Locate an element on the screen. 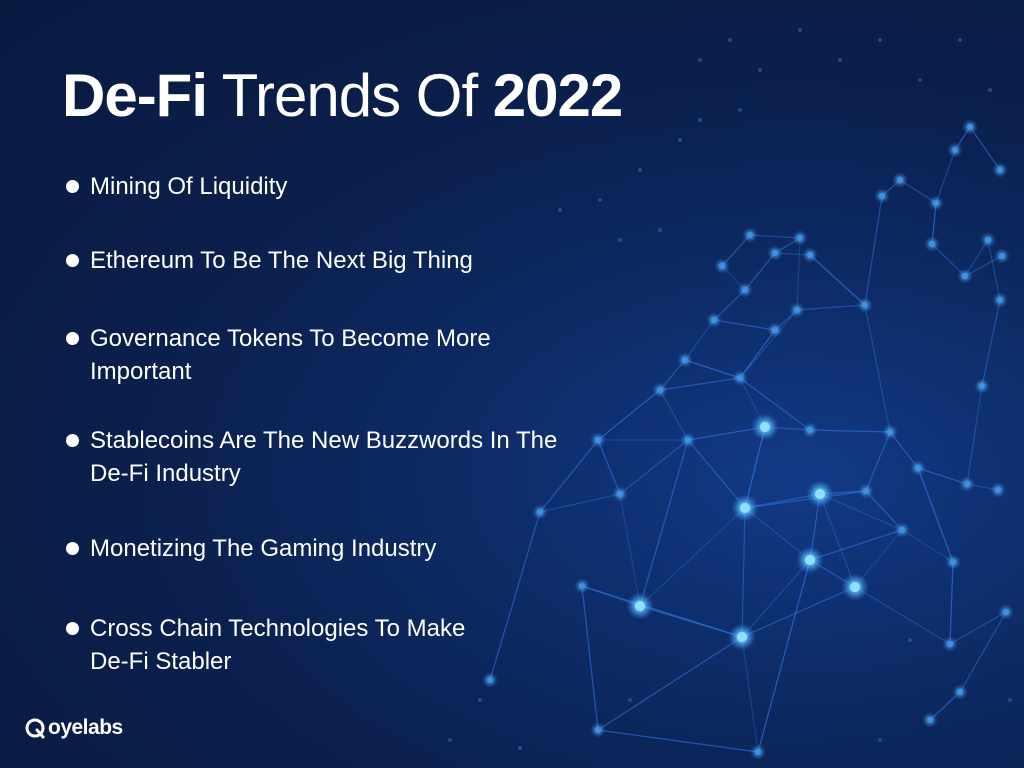 The width and height of the screenshot is (1024, 768). slide-title: De-Fi Trends Of 2022 is located at coordinates (342, 96).